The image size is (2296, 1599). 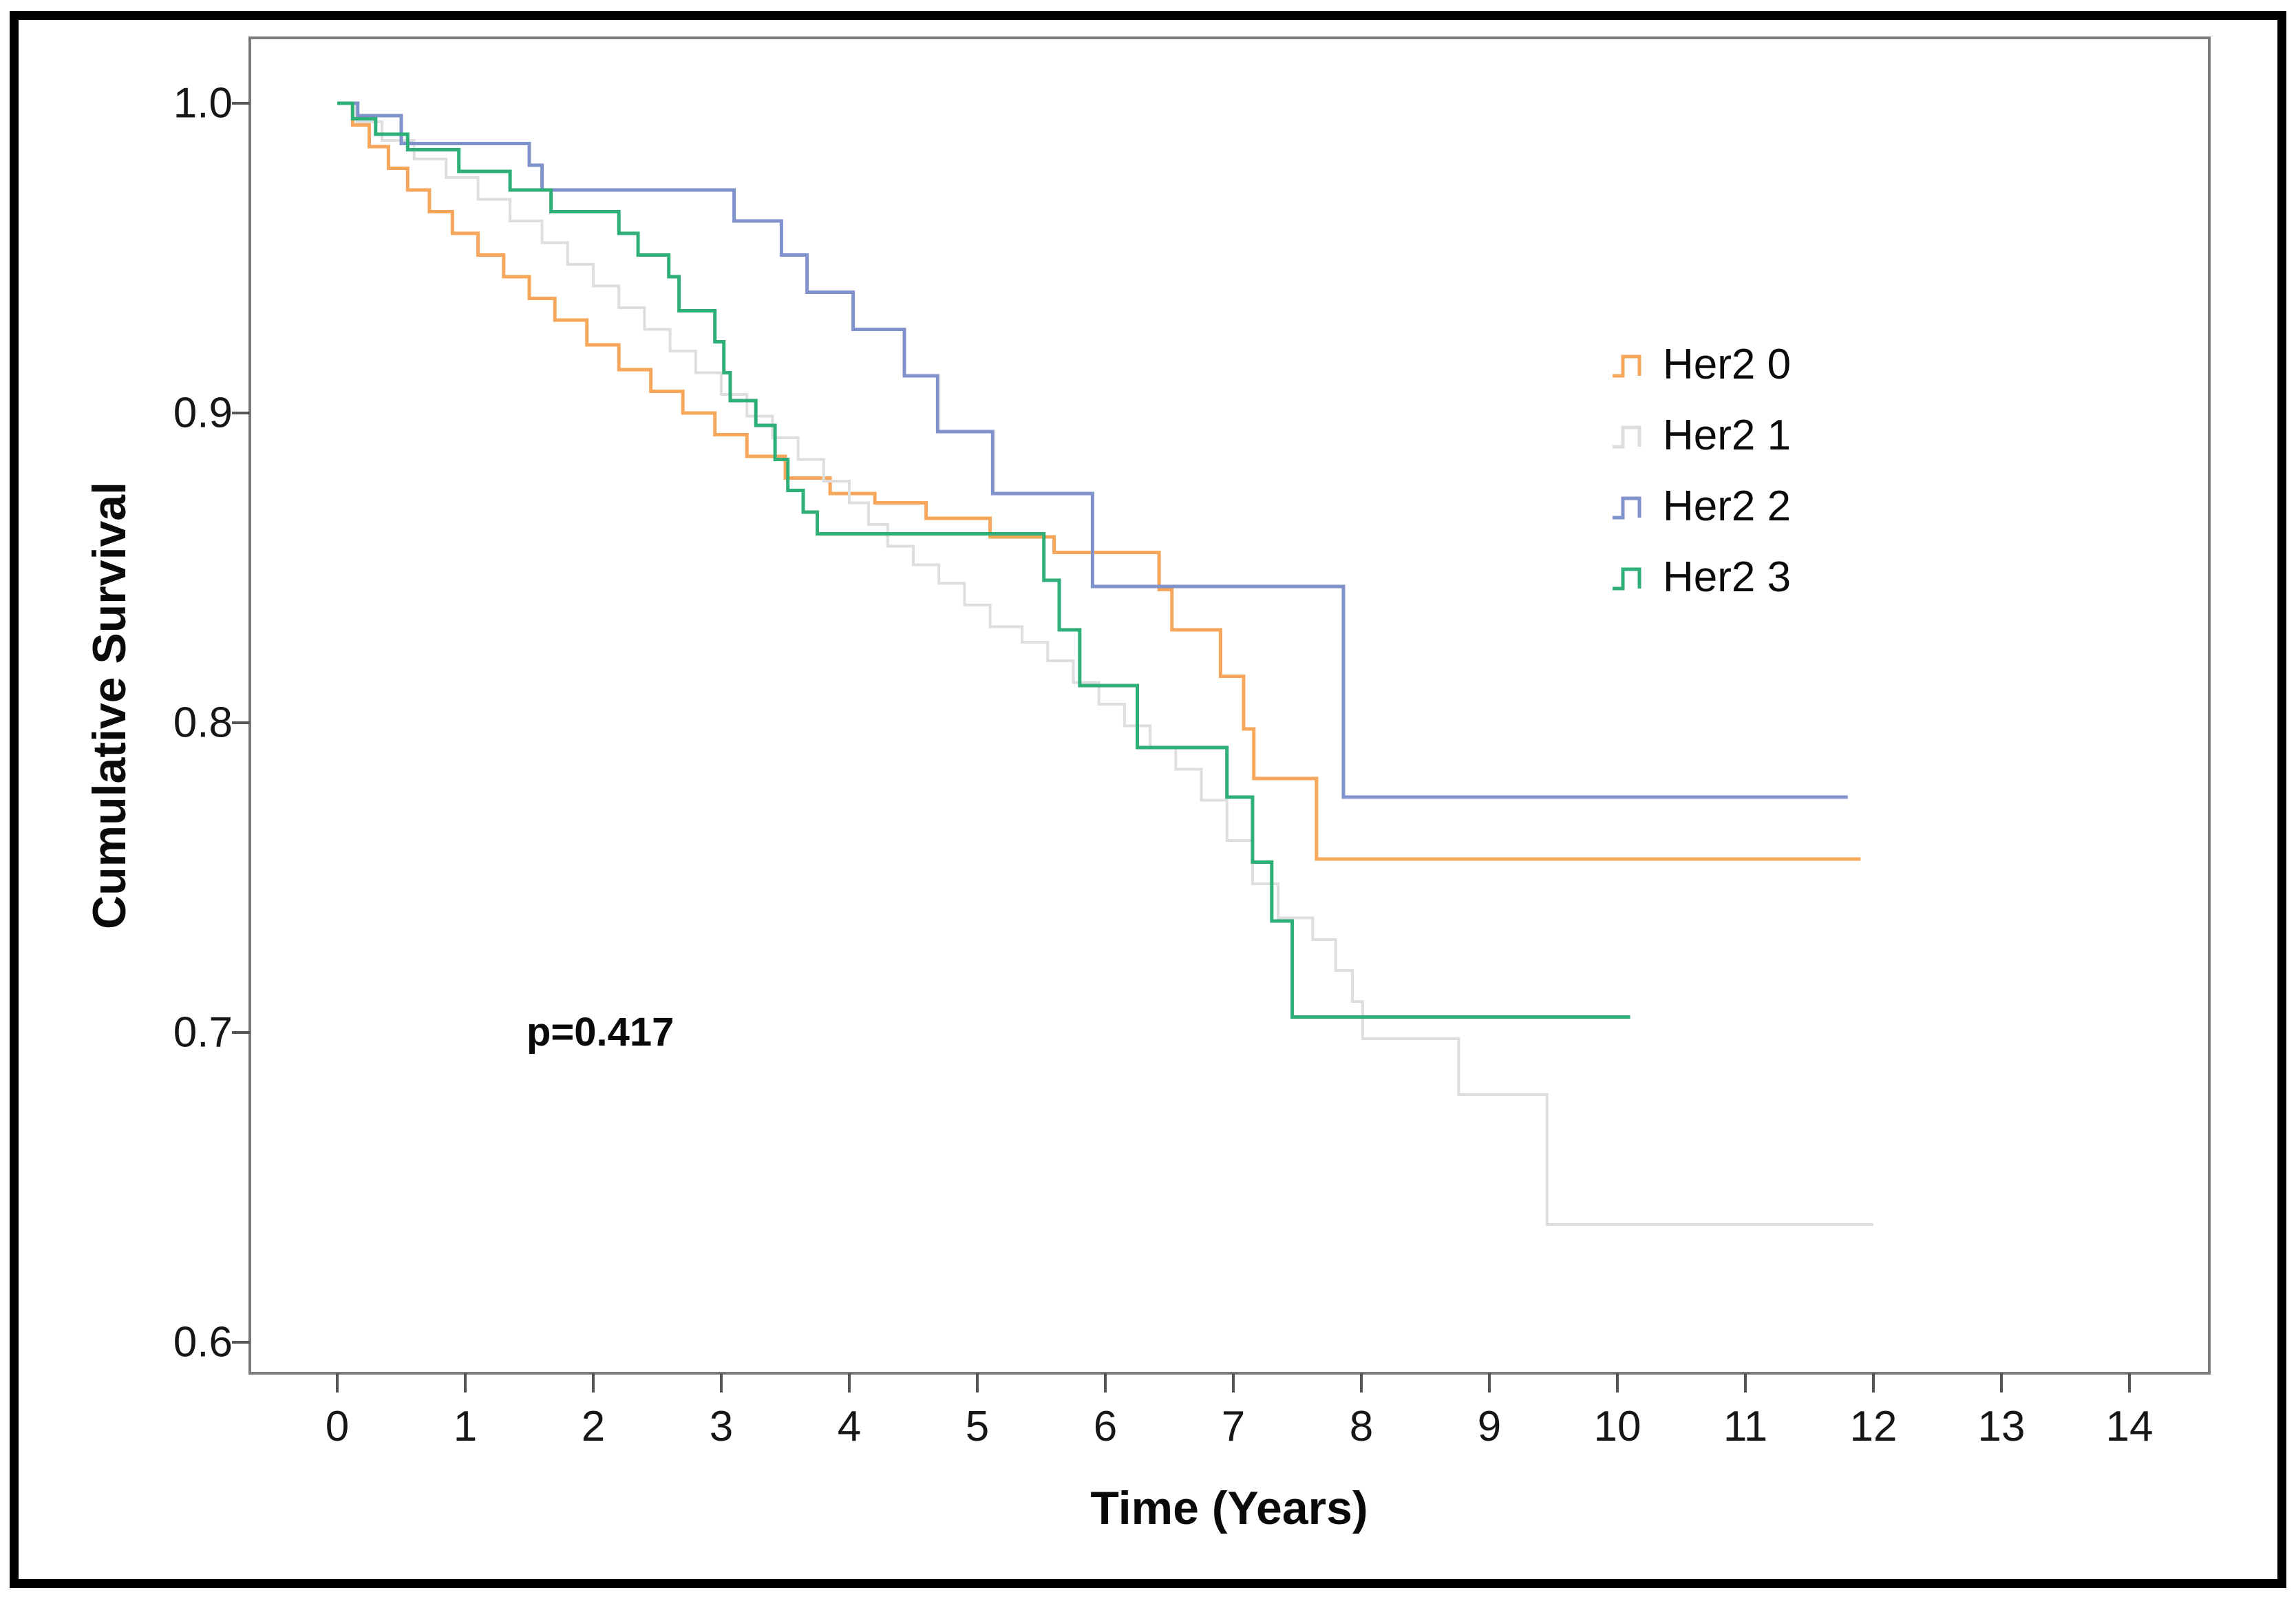 I want to click on y-tick-label: 0.7, so click(x=203, y=1032).